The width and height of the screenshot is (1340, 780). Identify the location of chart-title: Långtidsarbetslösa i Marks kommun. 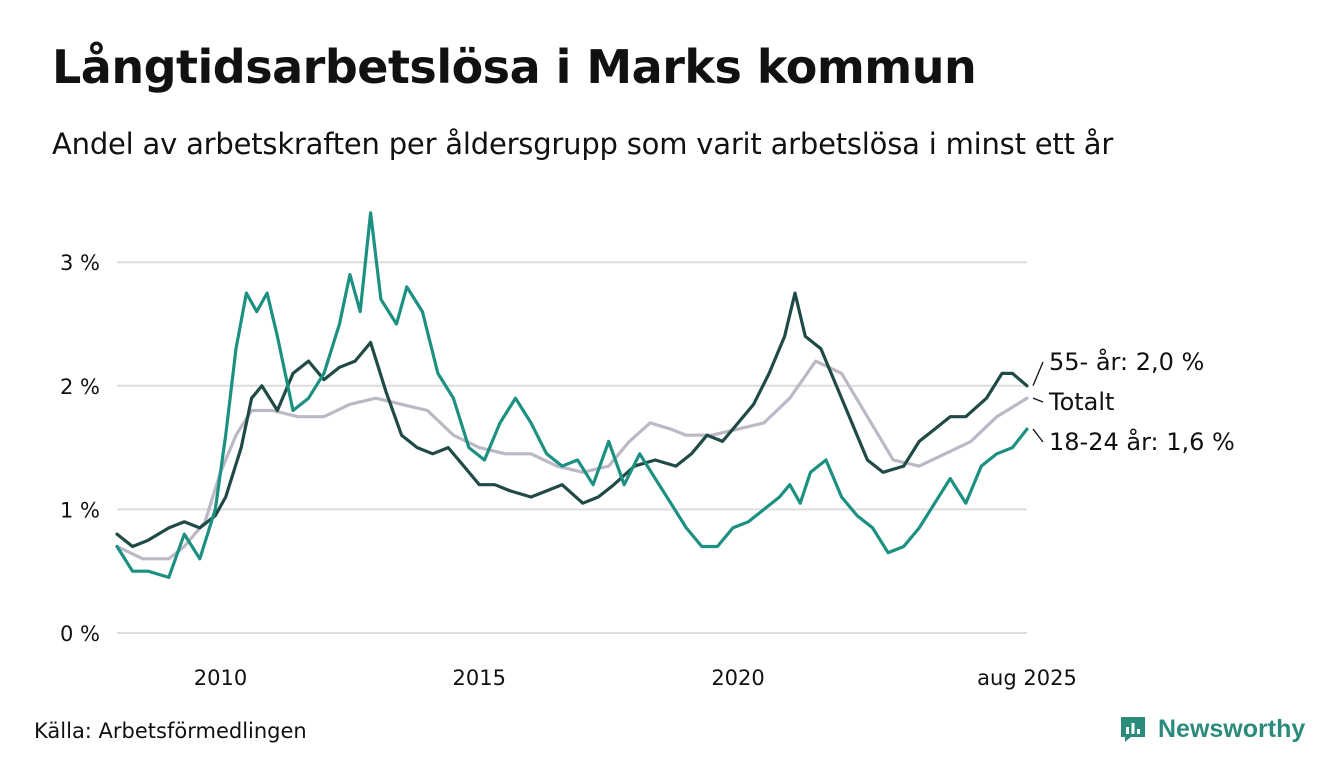
(514, 67).